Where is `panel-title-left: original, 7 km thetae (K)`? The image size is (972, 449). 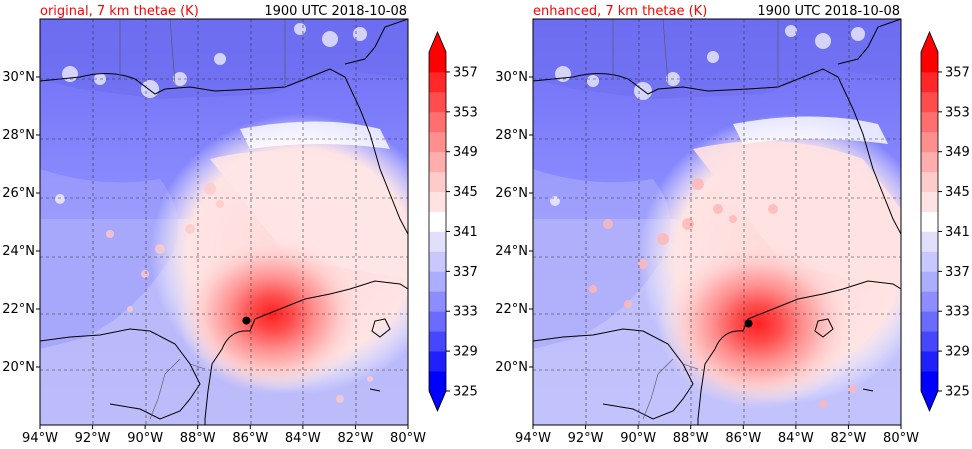
panel-title-left: original, 7 km thetae (K) is located at coordinates (119, 11).